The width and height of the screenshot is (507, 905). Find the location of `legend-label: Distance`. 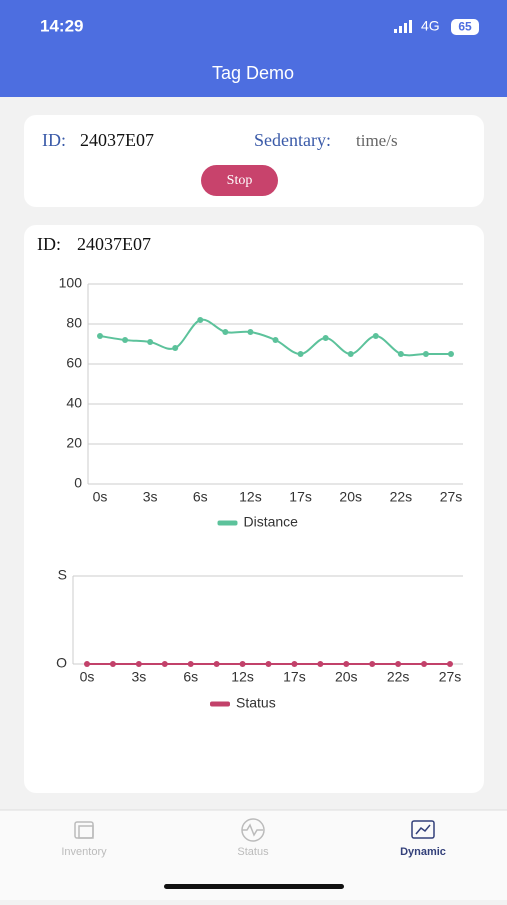

legend-label: Distance is located at coordinates (271, 522).